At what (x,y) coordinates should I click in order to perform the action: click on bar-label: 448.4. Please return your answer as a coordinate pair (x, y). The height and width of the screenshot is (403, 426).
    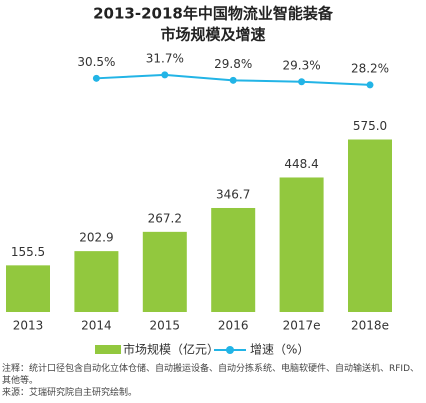
    Looking at the image, I should click on (301, 164).